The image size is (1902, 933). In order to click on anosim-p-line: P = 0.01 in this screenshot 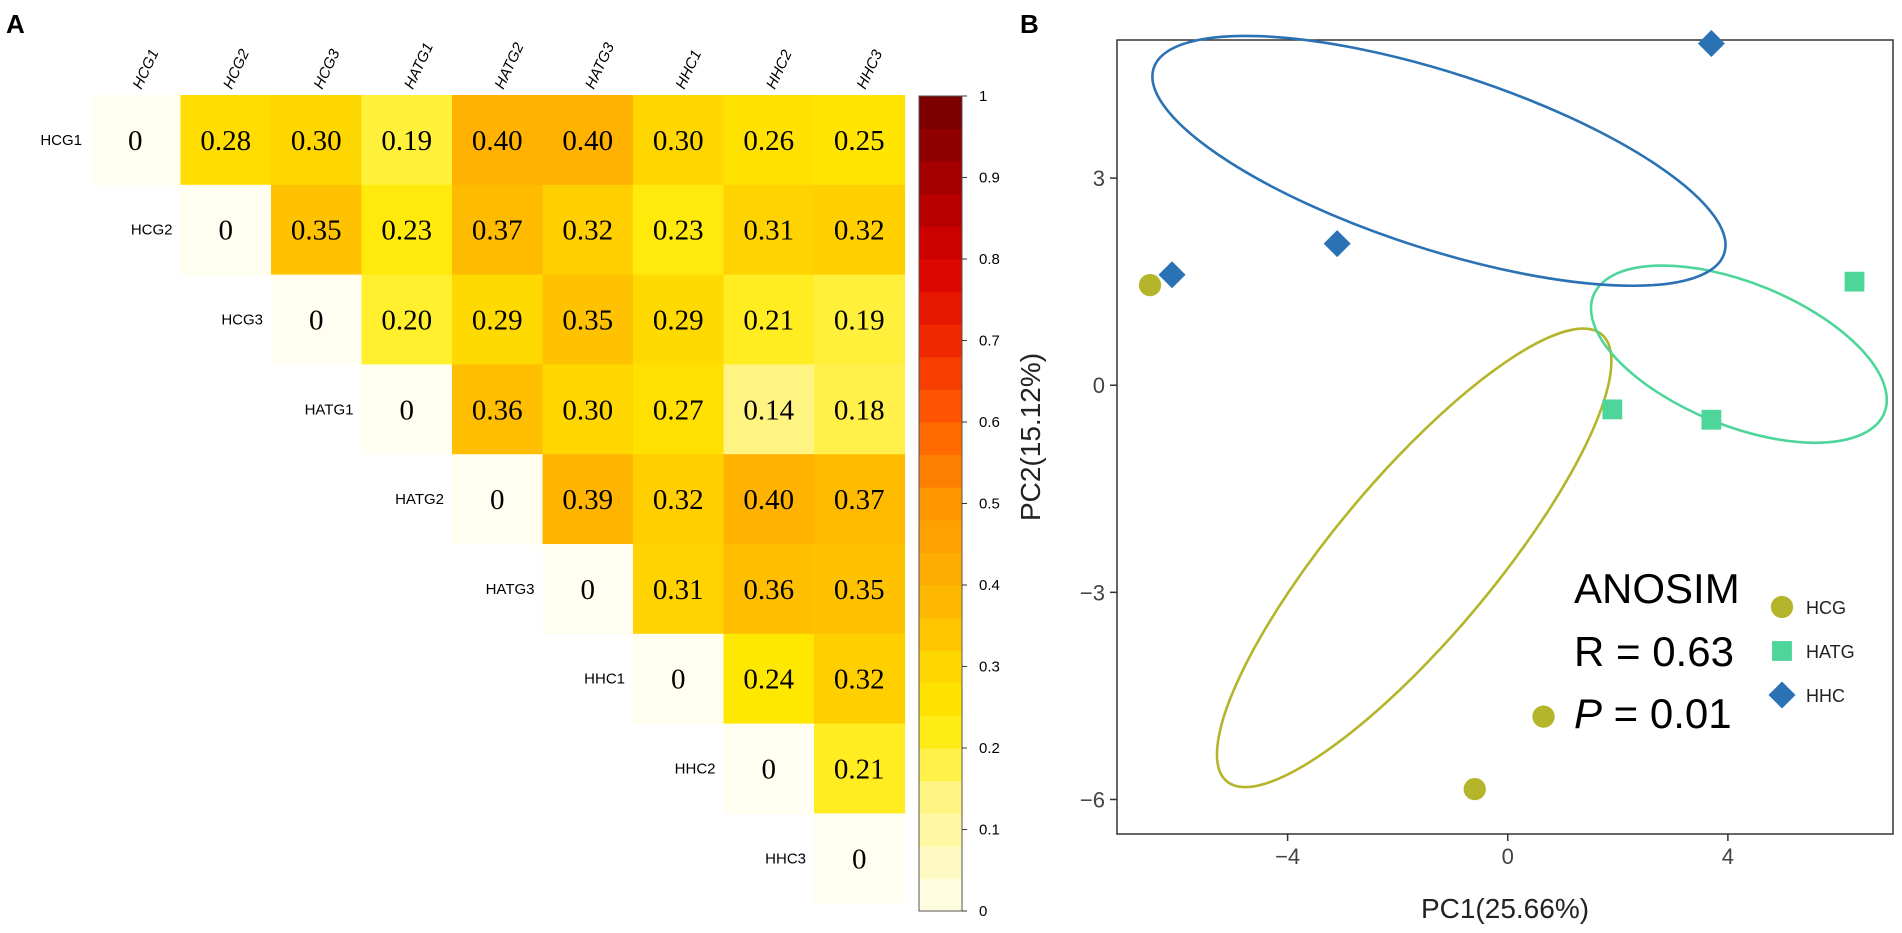, I will do `click(1653, 713)`.